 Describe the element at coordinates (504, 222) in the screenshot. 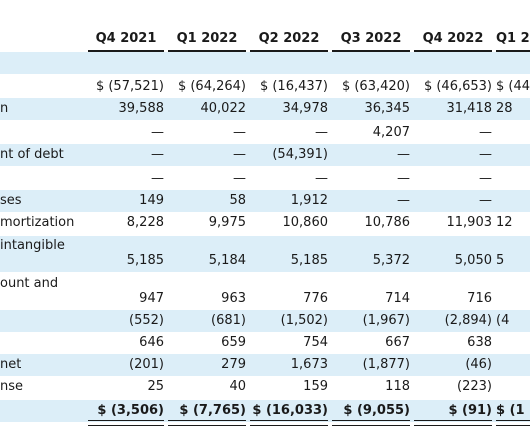

I see `table-cell: 12` at that location.